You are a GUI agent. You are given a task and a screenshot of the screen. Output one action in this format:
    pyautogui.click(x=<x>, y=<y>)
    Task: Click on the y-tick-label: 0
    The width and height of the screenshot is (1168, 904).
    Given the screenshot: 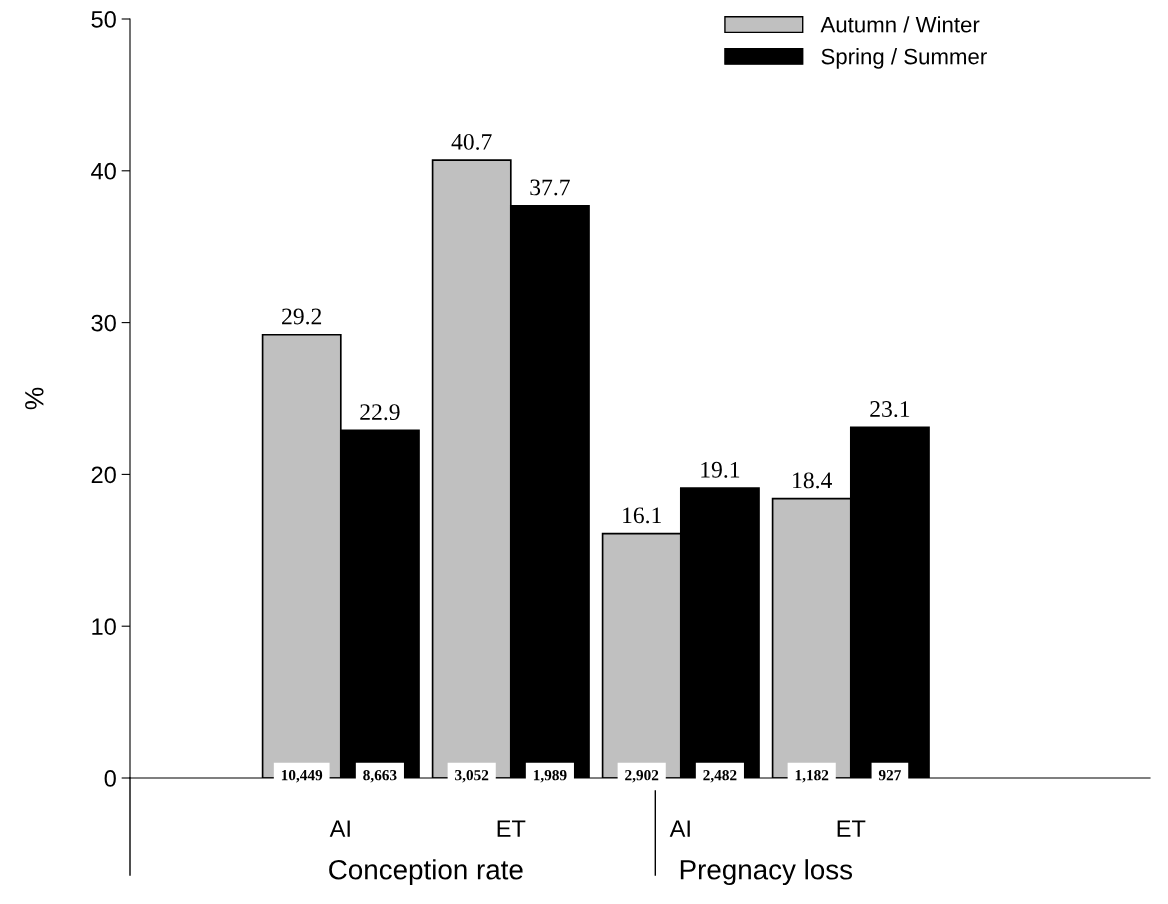 What is the action you would take?
    pyautogui.click(x=110, y=778)
    